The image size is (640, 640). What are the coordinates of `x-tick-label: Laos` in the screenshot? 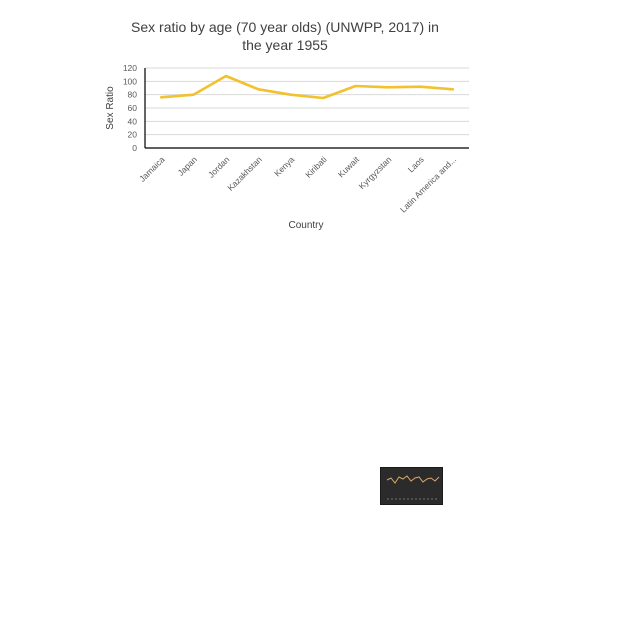 It's located at (416, 164).